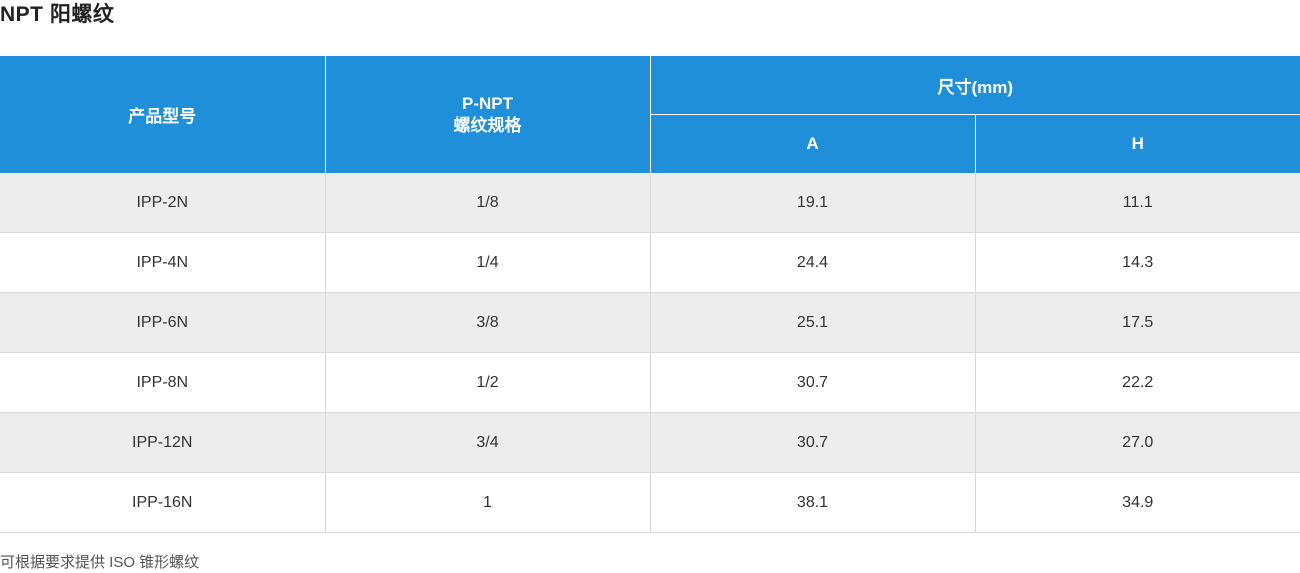 The image size is (1300, 573). I want to click on cell-h: 22.2, so click(1137, 382).